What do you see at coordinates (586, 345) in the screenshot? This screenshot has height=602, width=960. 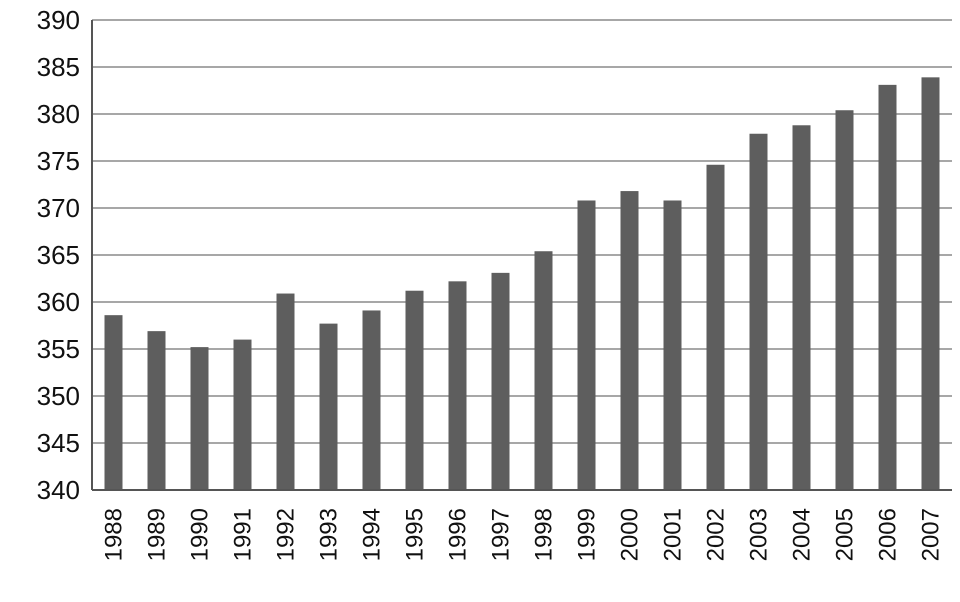 I see `bar-1999` at bounding box center [586, 345].